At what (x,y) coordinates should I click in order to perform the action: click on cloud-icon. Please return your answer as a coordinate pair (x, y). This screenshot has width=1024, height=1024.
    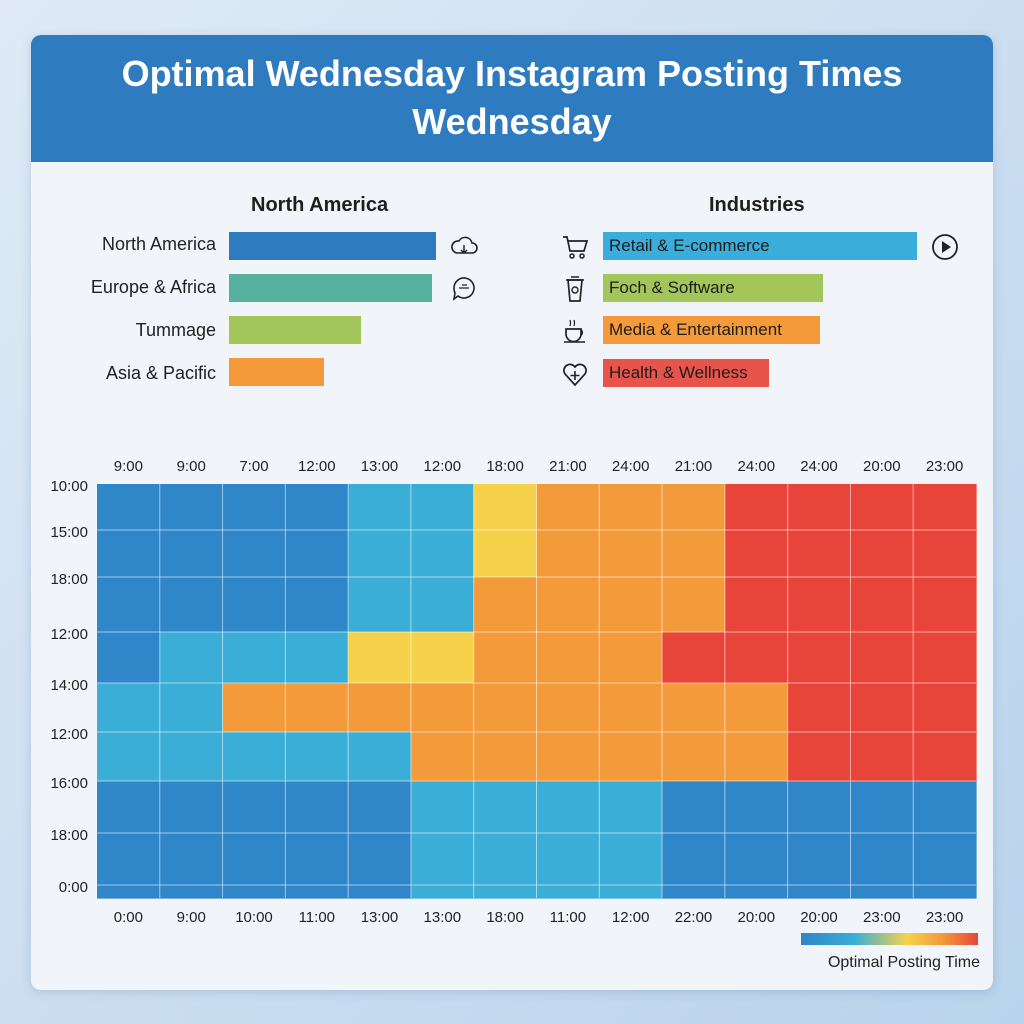
    Looking at the image, I should click on (464, 245).